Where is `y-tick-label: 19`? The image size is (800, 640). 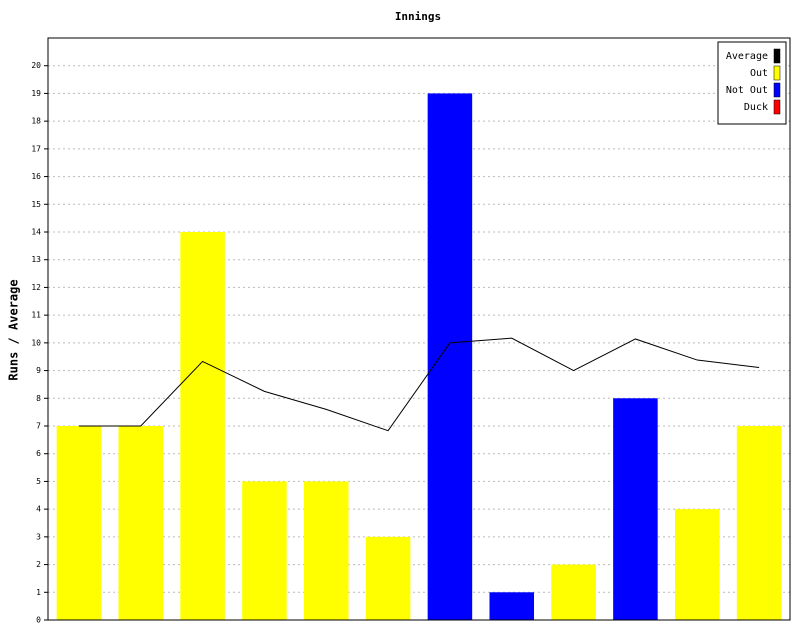
y-tick-label: 19 is located at coordinates (36, 93).